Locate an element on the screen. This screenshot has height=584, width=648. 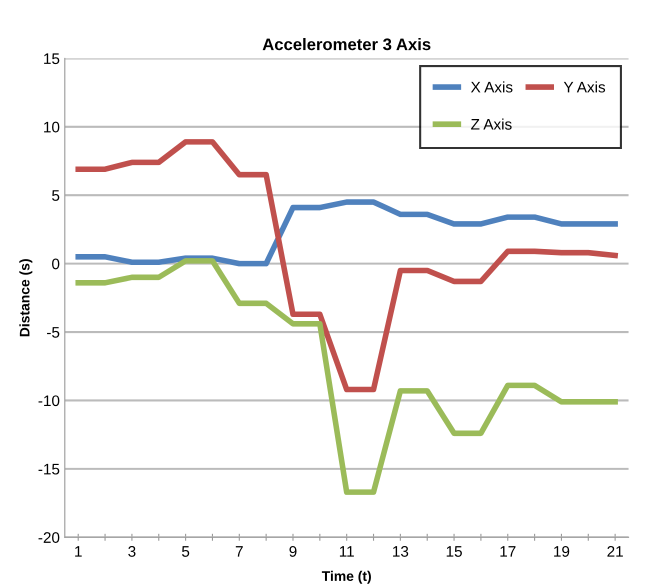
x-axis-title: Time (t) is located at coordinates (346, 577).